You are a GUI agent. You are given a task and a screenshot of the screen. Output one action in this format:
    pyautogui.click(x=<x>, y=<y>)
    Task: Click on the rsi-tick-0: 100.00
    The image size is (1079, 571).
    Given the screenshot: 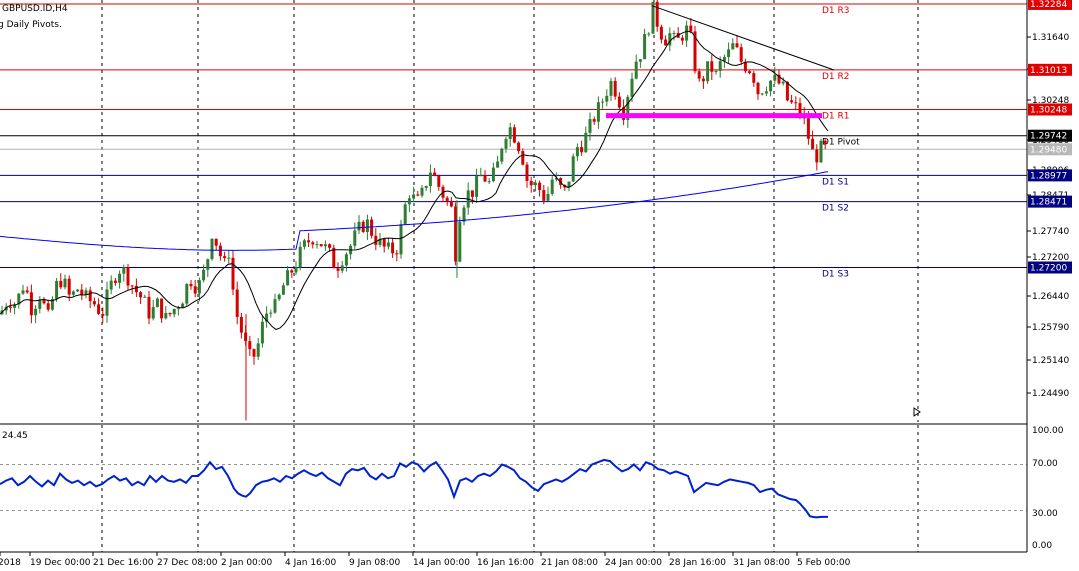 What is the action you would take?
    pyautogui.click(x=1048, y=431)
    